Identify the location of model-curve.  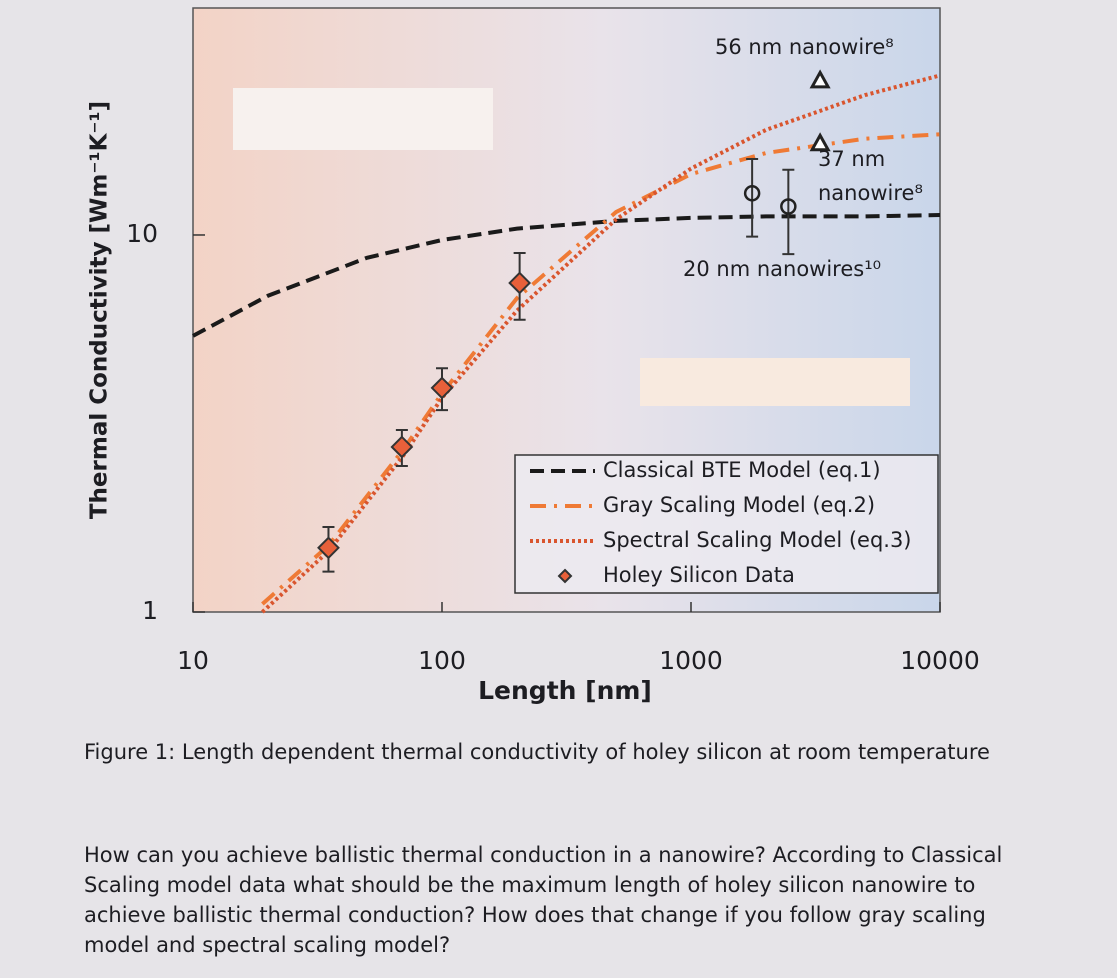
(566, 275).